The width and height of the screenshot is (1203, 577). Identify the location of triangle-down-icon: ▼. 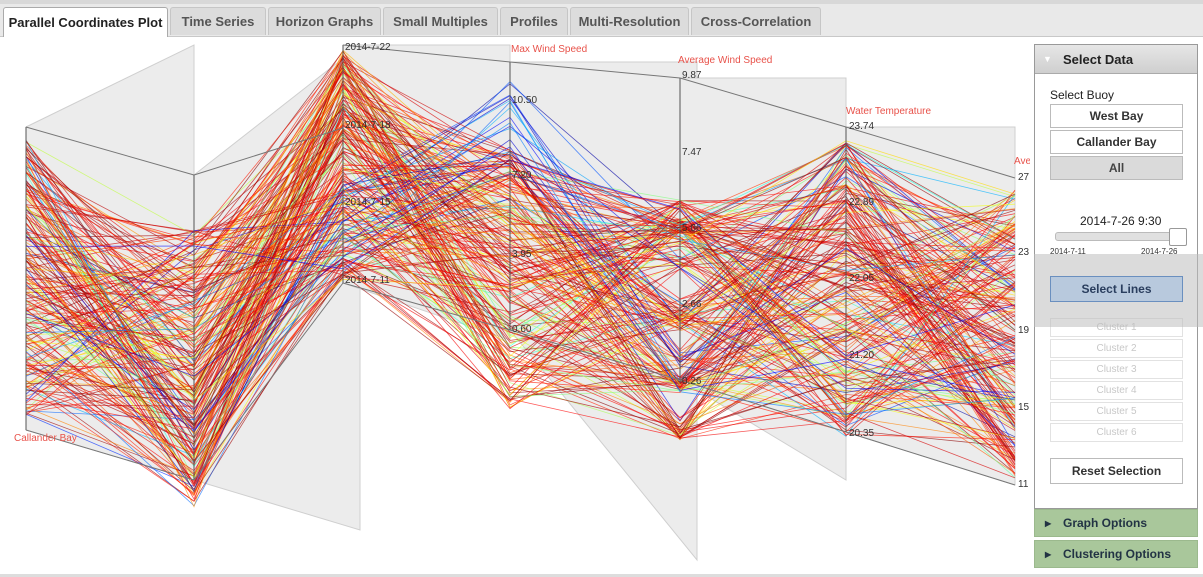
(1047, 59).